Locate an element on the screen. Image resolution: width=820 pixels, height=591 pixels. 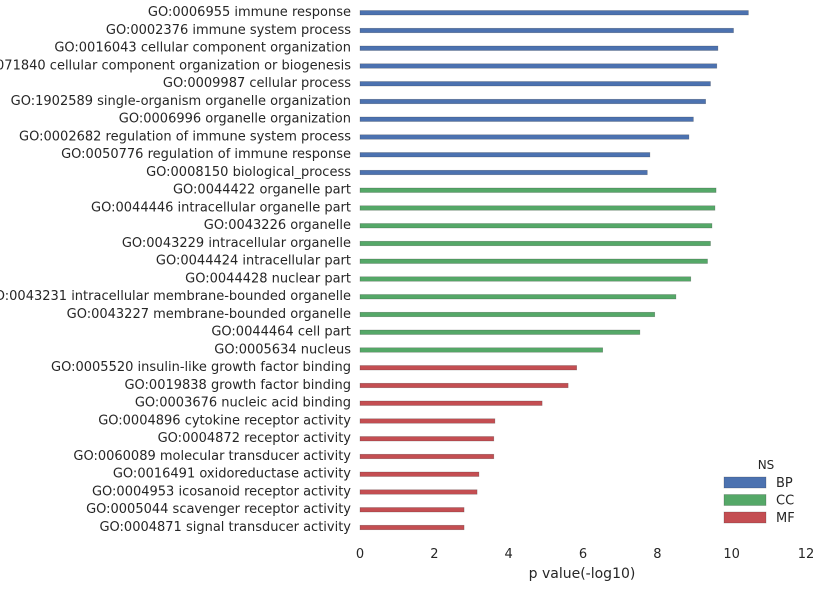
category-label: GO:0008150 biological_process is located at coordinates (248, 172).